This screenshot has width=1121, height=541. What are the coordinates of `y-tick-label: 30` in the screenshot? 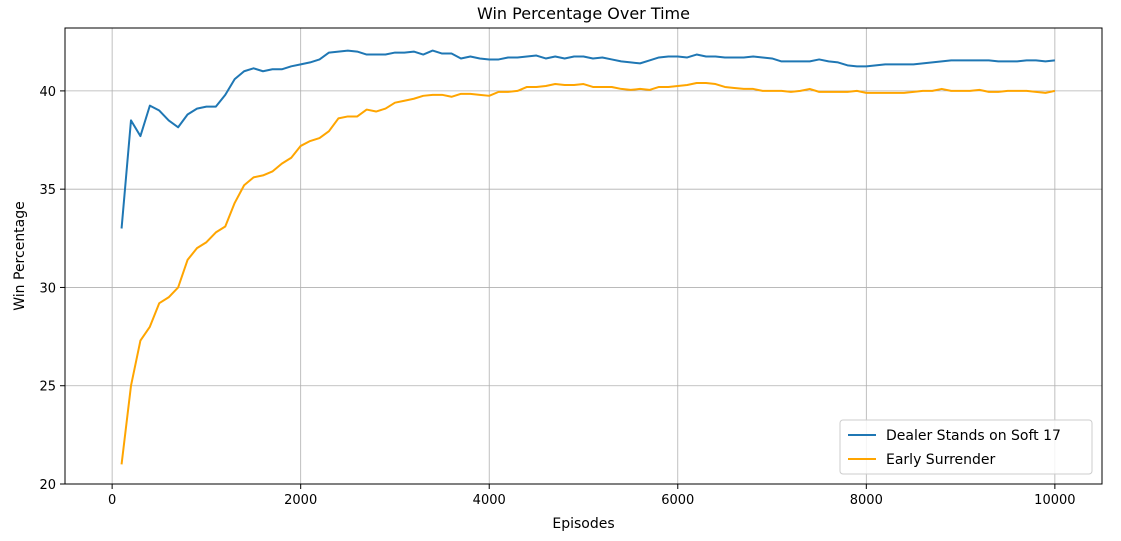 It's located at (47, 288).